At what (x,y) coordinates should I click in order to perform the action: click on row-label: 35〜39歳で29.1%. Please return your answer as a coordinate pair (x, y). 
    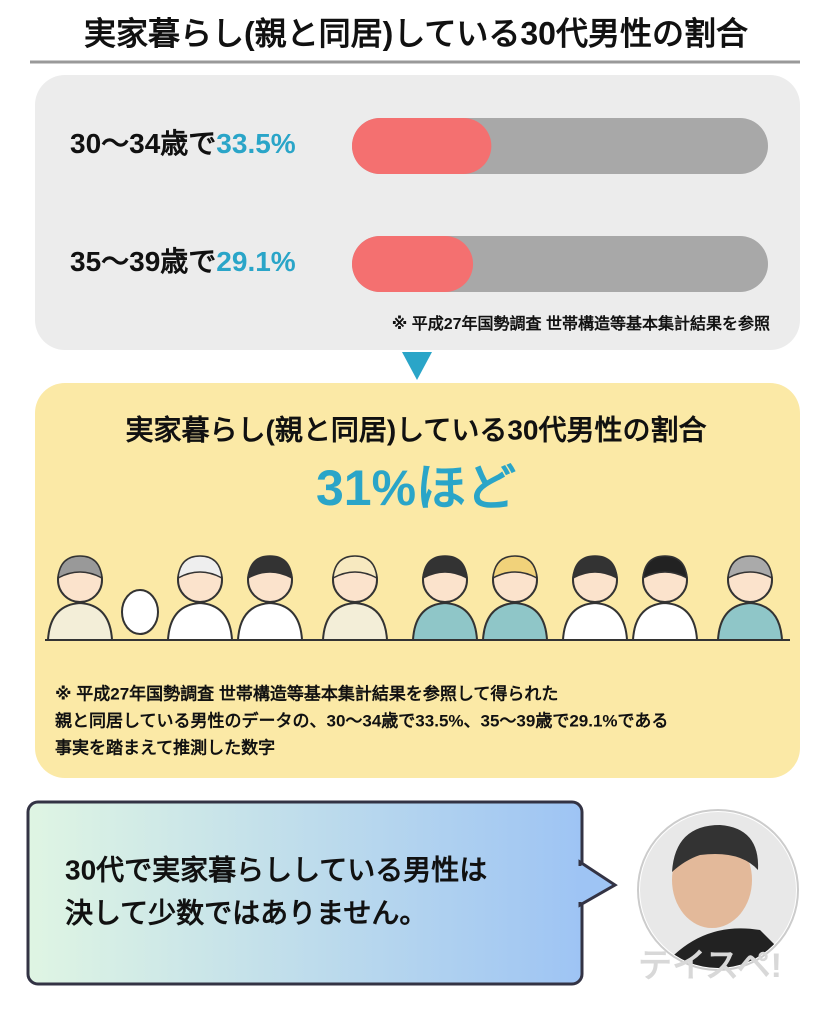
    Looking at the image, I should click on (183, 261).